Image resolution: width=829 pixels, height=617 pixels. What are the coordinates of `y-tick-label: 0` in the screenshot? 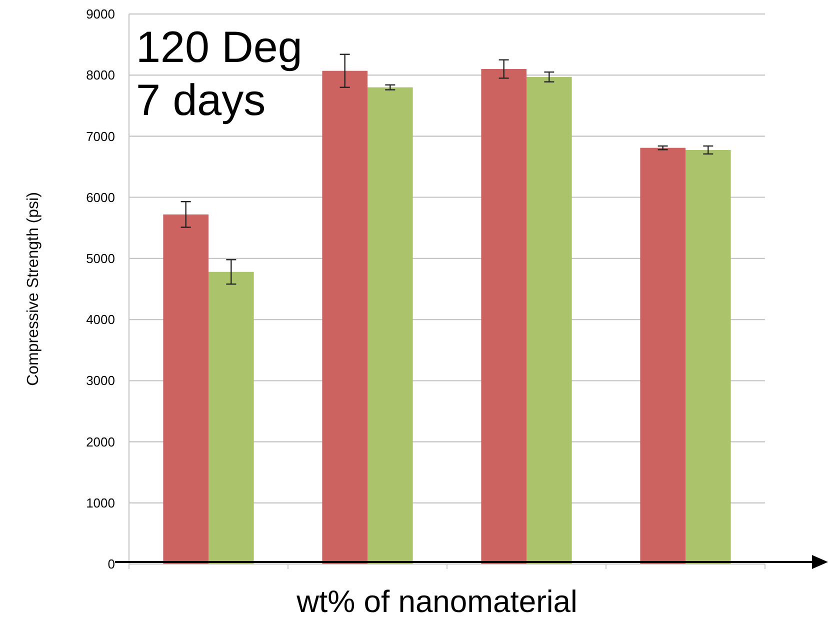 It's located at (111, 564).